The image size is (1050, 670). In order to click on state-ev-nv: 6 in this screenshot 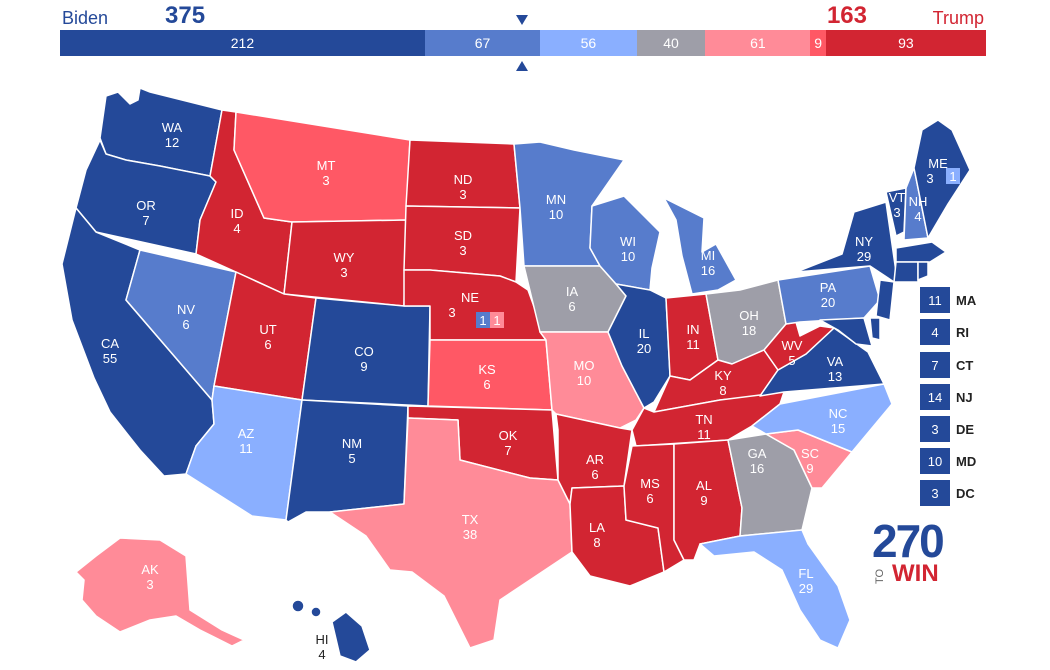, I will do `click(185, 324)`.